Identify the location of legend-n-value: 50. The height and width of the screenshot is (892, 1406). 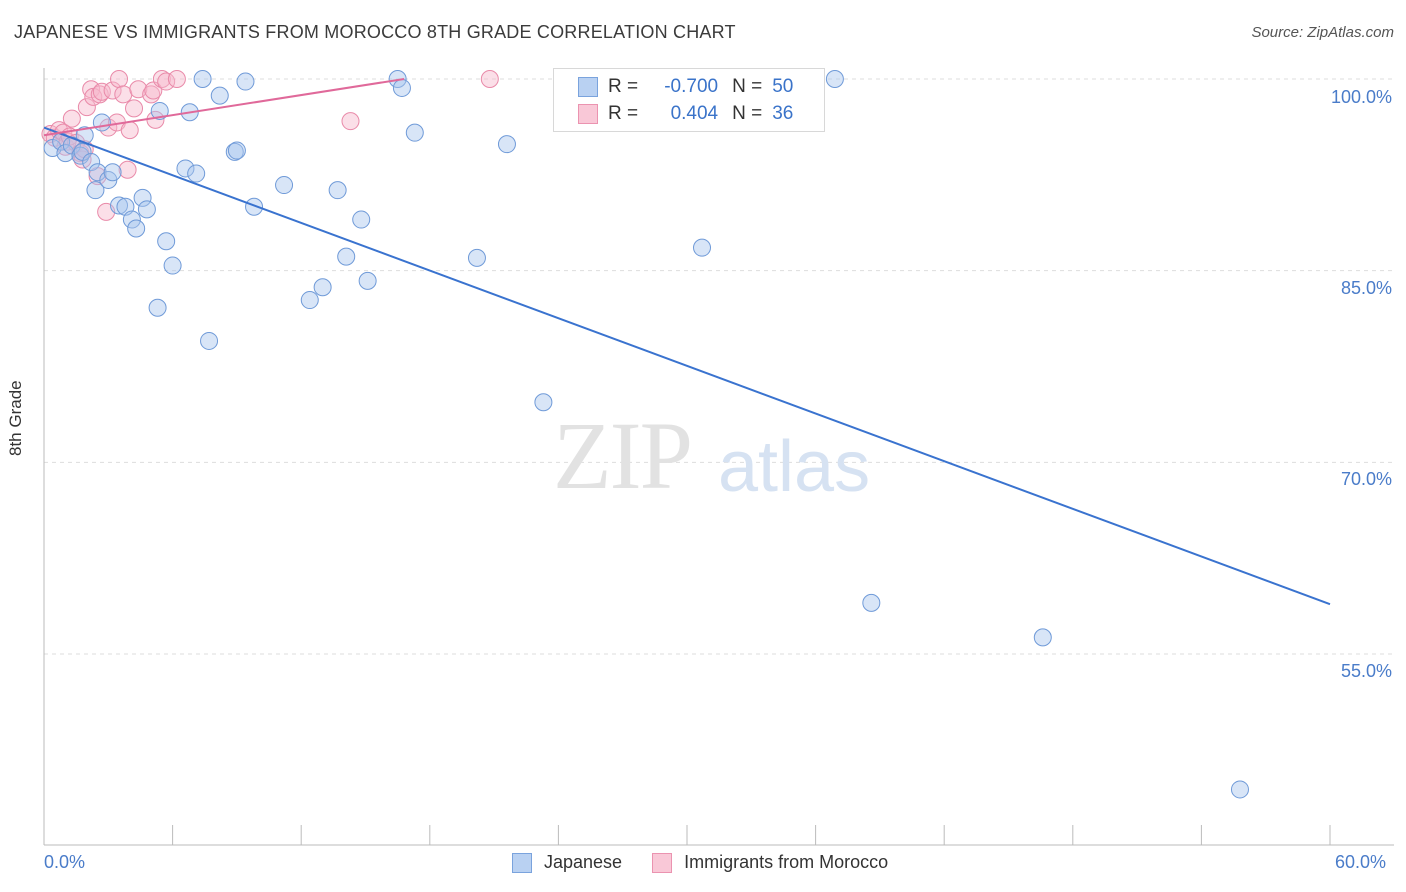
(783, 86).